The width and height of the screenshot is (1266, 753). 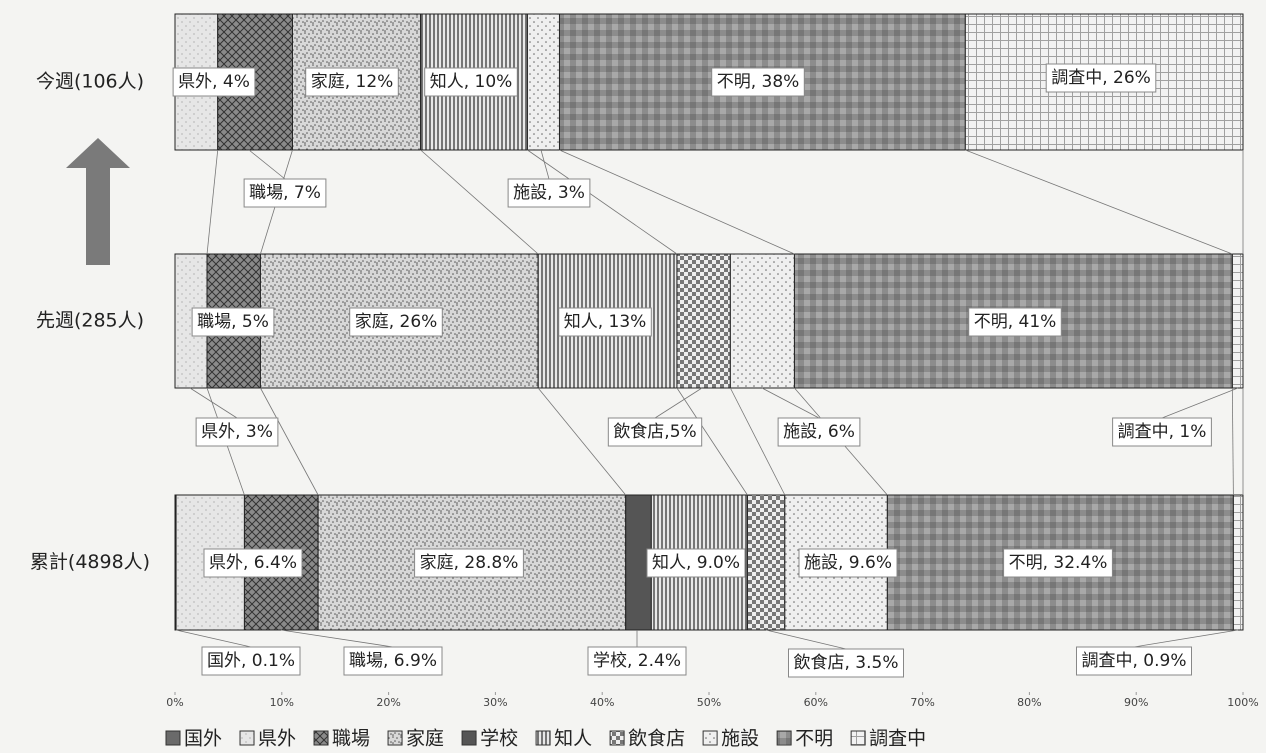 What do you see at coordinates (897, 739) in the screenshot?
I see `legend-label: 調査中` at bounding box center [897, 739].